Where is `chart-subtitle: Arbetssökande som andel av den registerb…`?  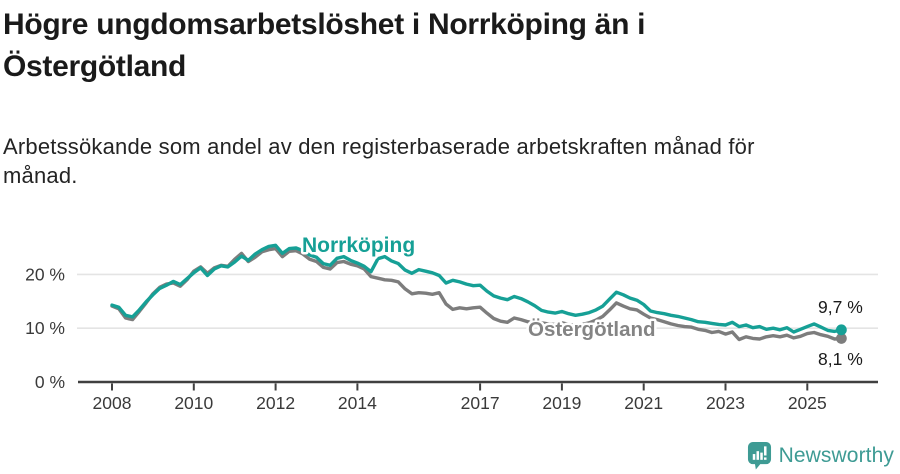 chart-subtitle: Arbetssökande som andel av den registerb… is located at coordinates (433, 161).